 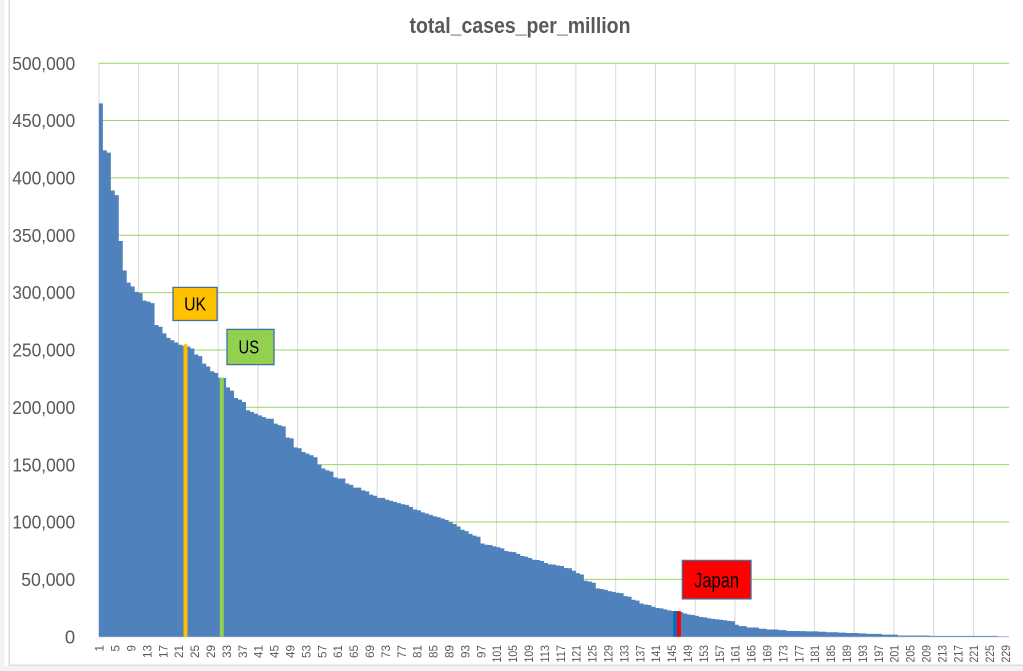 I want to click on svg-text: 121, so click(x=578, y=654).